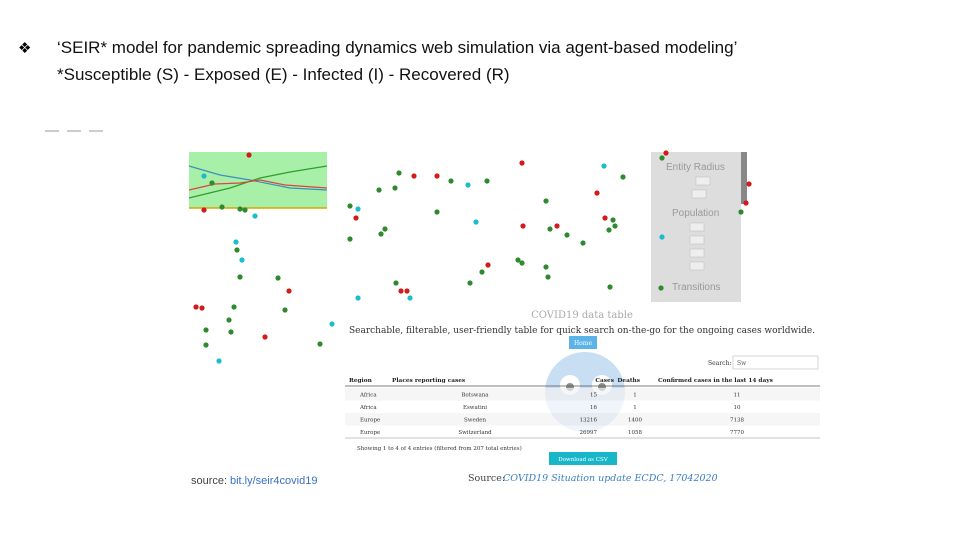 Image resolution: width=960 pixels, height=540 pixels. What do you see at coordinates (737, 396) in the screenshot?
I see `table-cell: 11` at bounding box center [737, 396].